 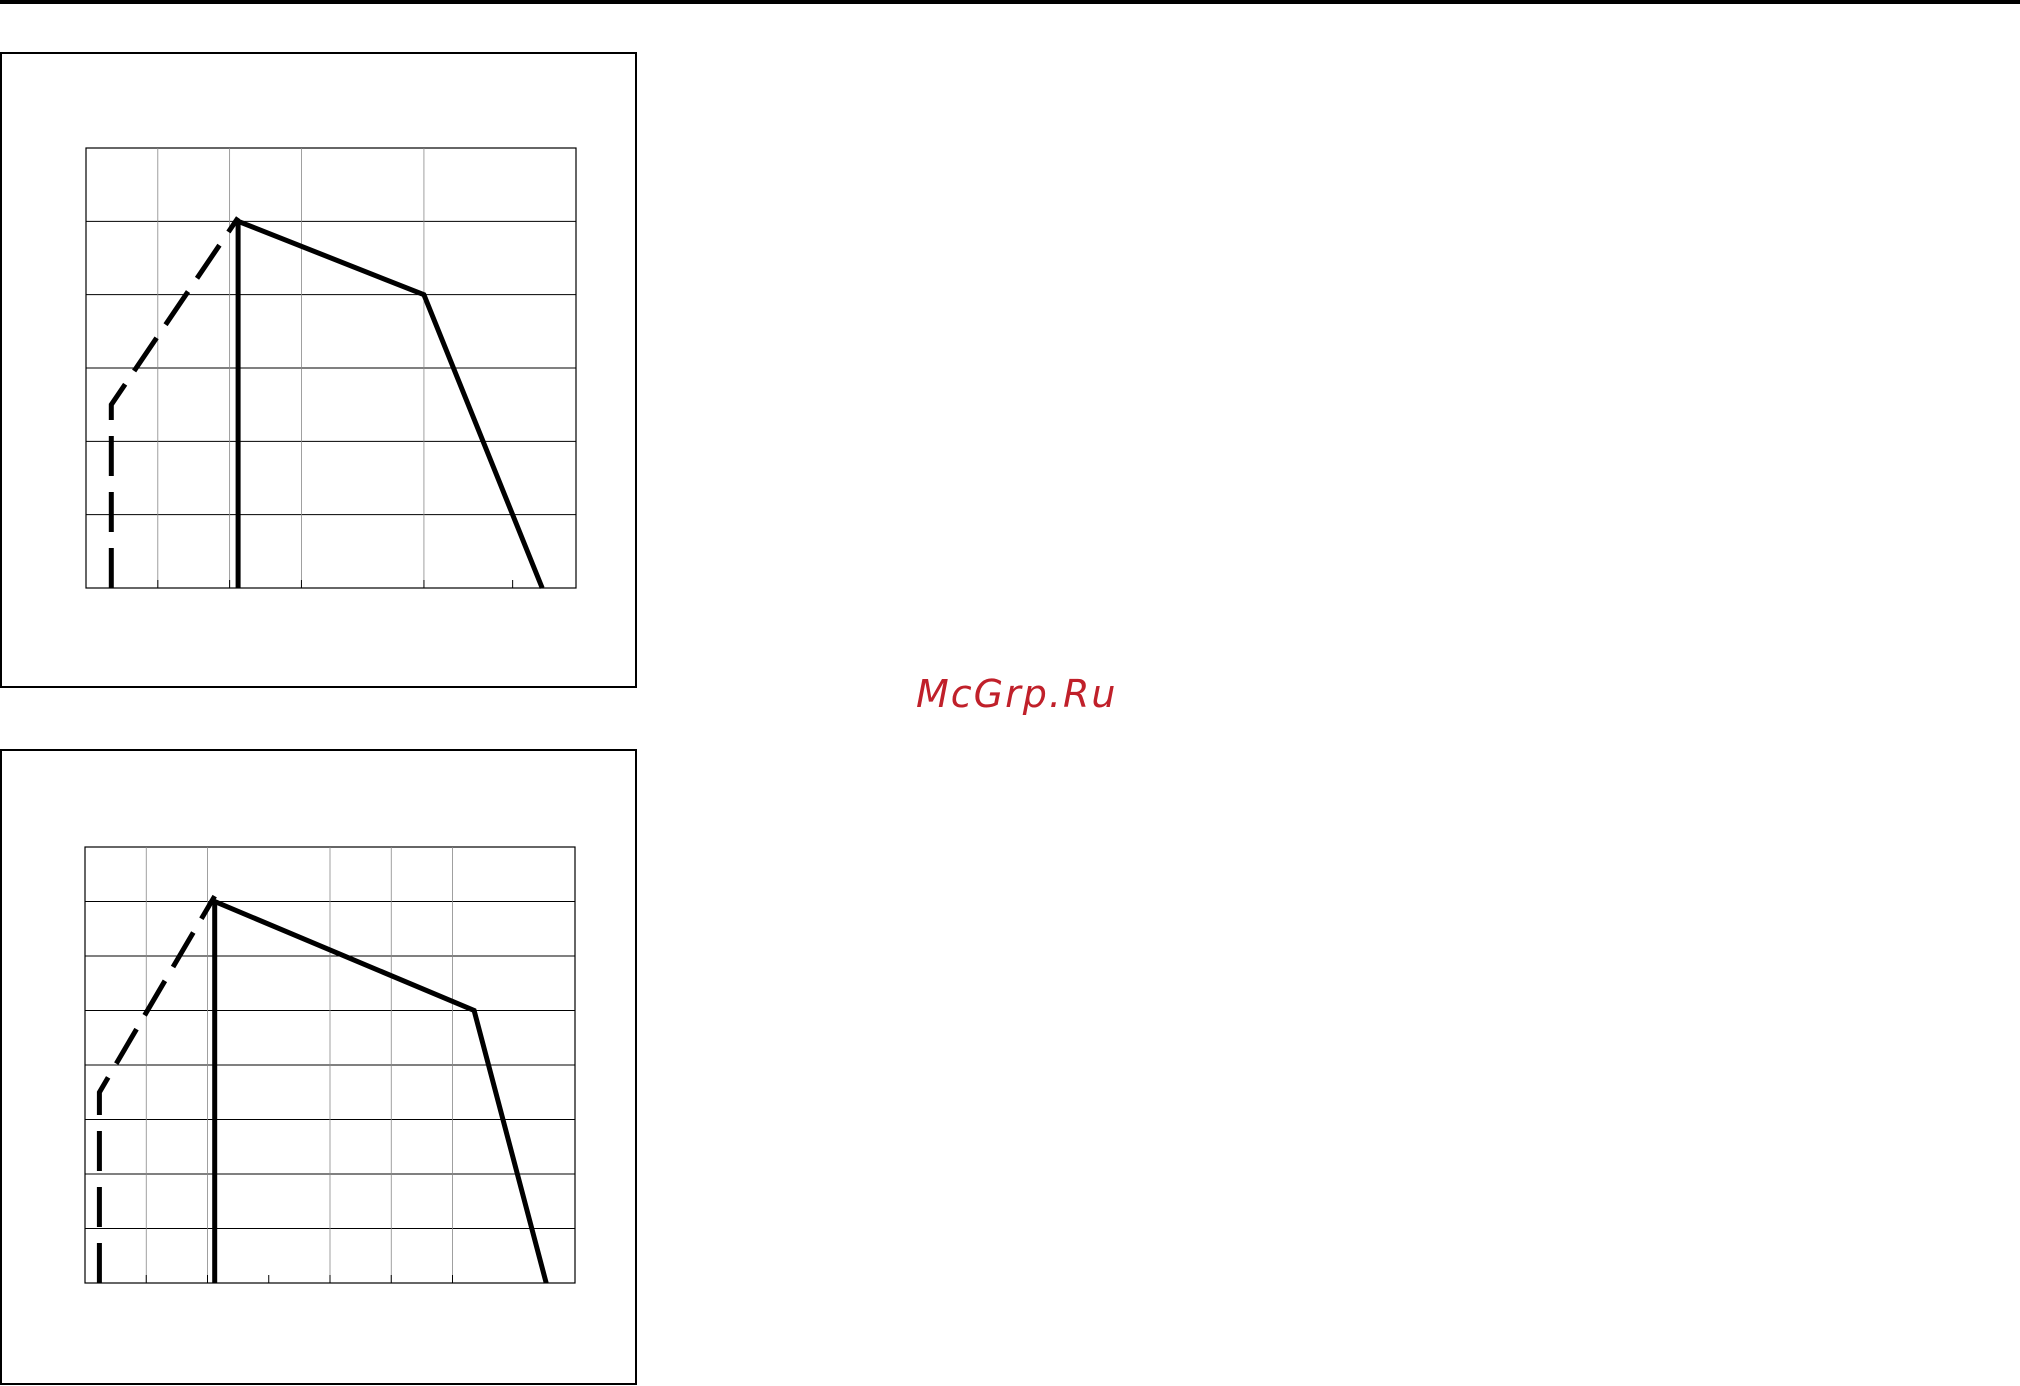 What do you see at coordinates (1017, 694) in the screenshot?
I see `watermark-text: McGrp.Ru` at bounding box center [1017, 694].